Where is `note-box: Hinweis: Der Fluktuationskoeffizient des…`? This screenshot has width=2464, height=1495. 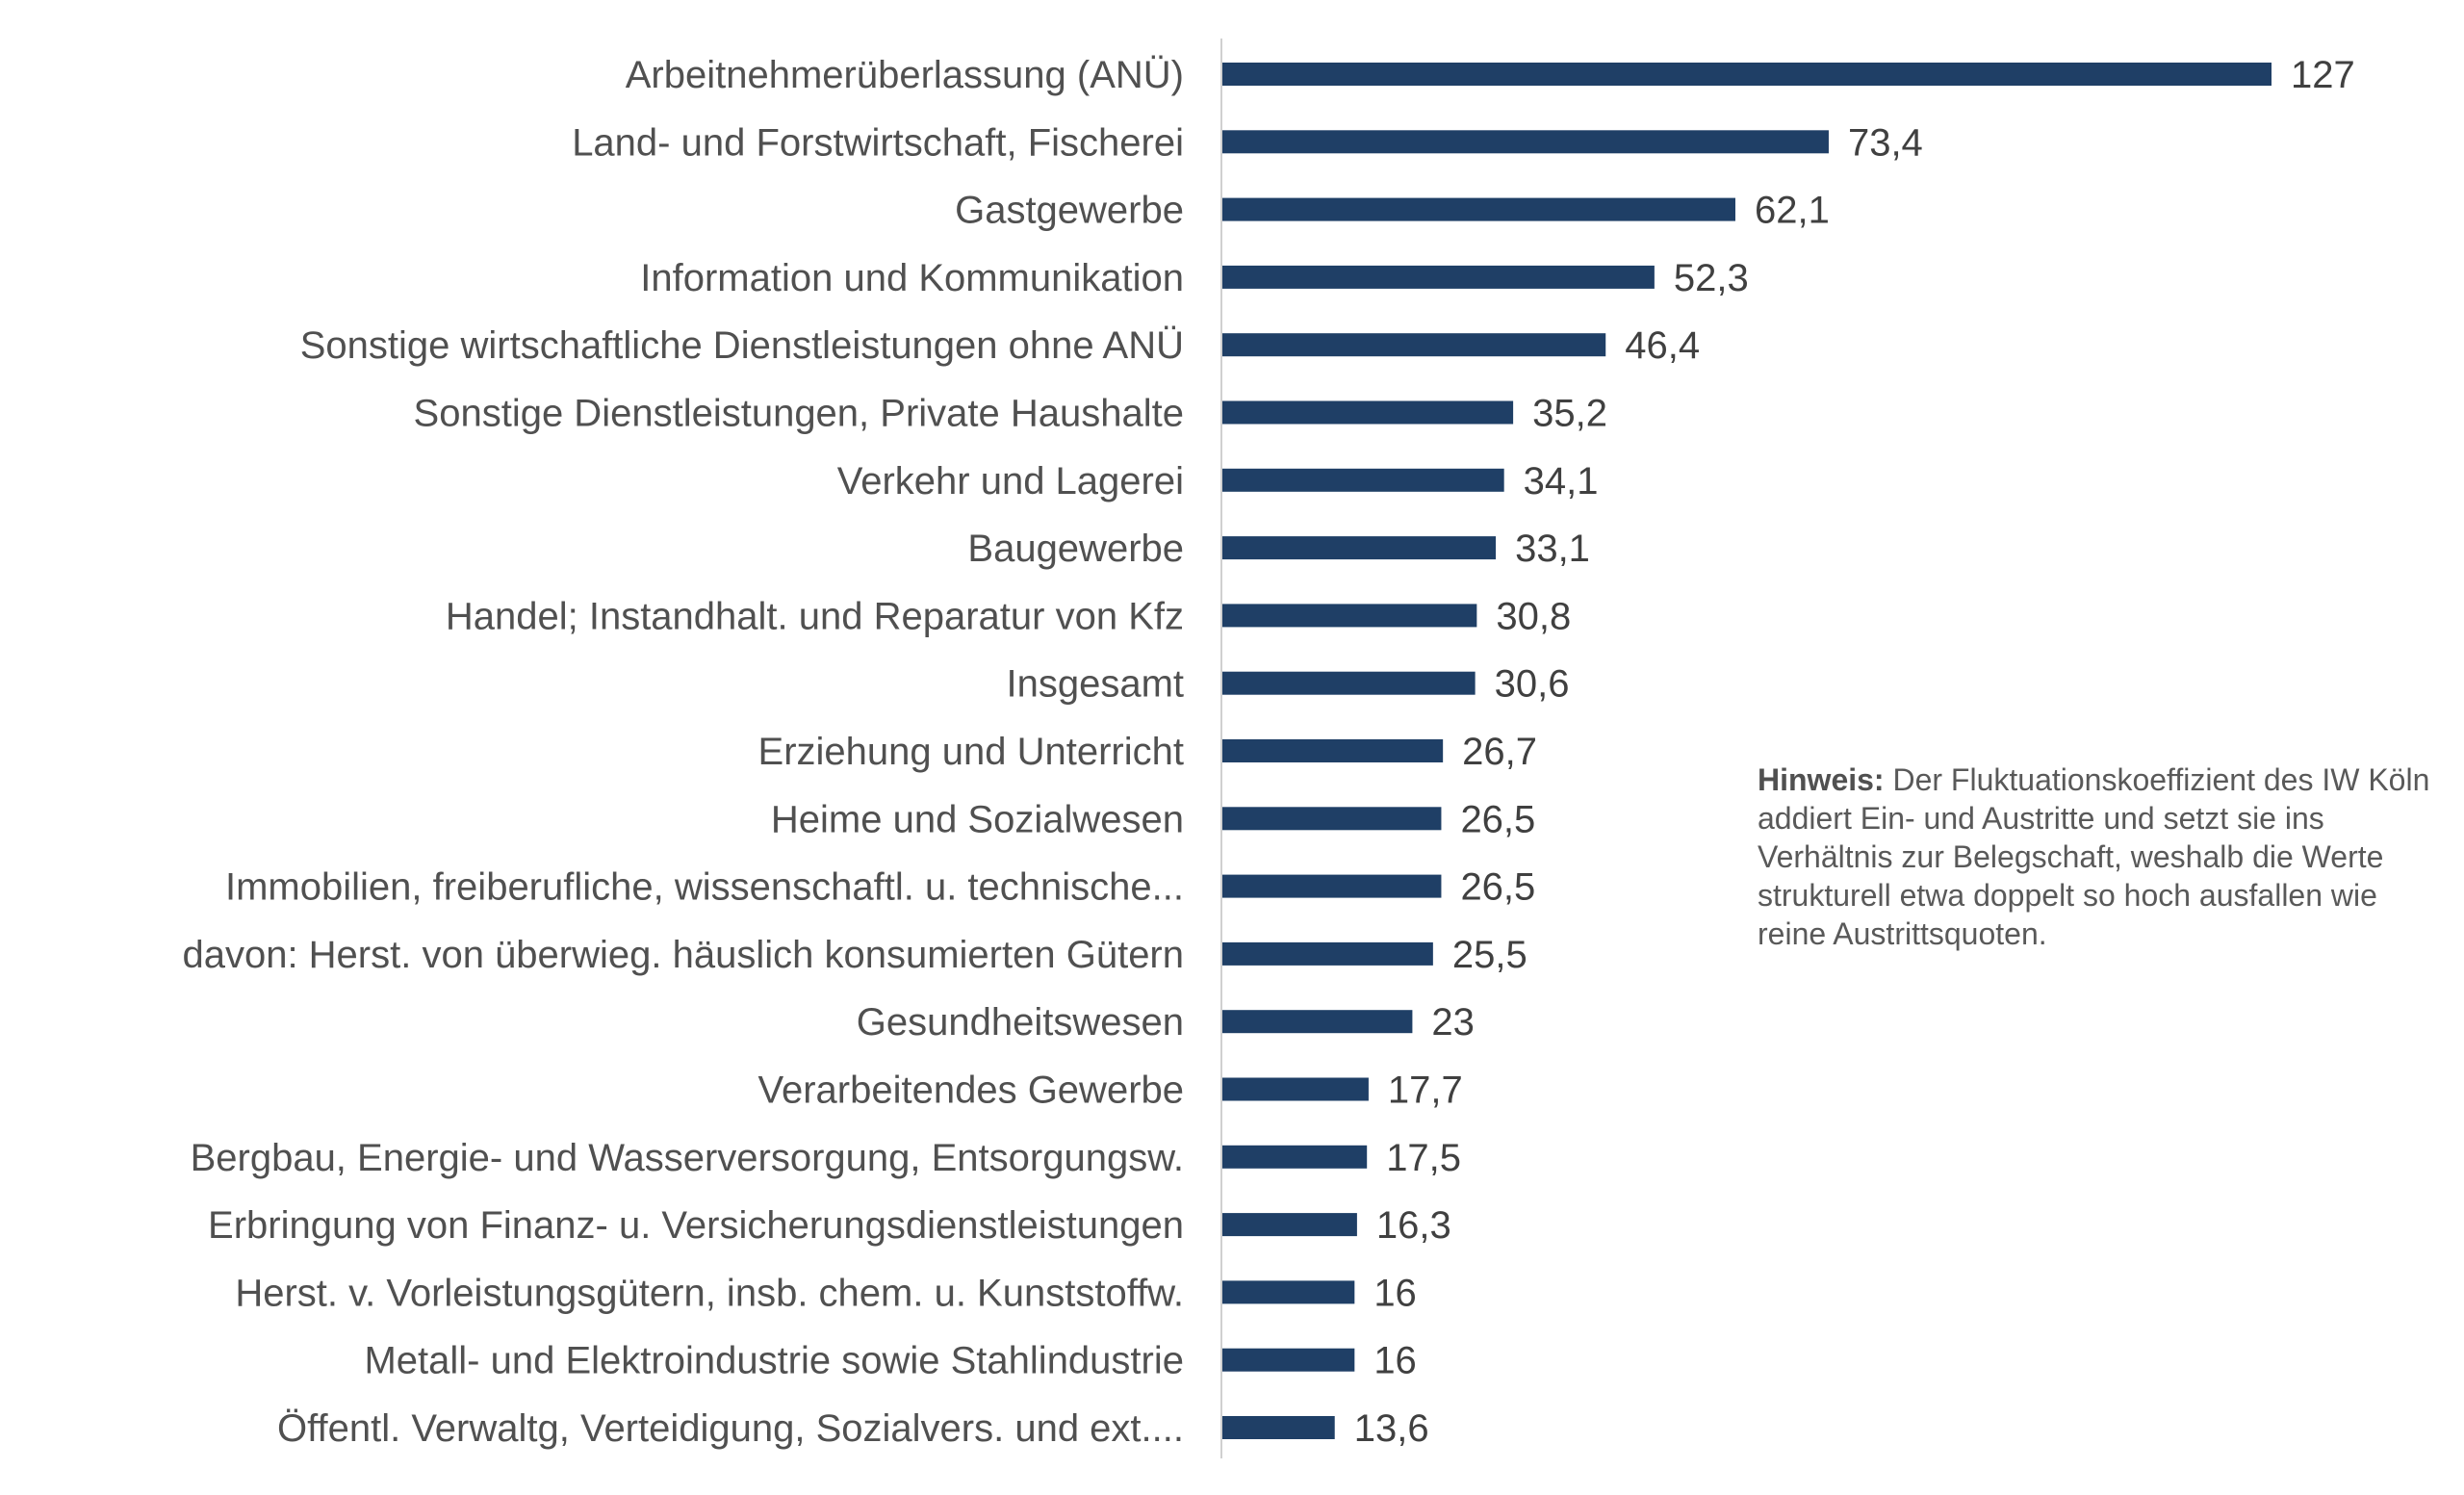
note-box: Hinweis: Der Fluktuationskoeffizient des… is located at coordinates (2104, 856).